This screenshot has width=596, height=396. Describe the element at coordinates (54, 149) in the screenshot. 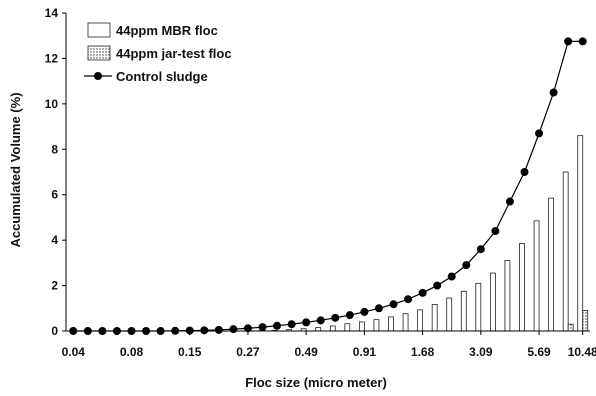

I see `y-tick-label: 8` at that location.